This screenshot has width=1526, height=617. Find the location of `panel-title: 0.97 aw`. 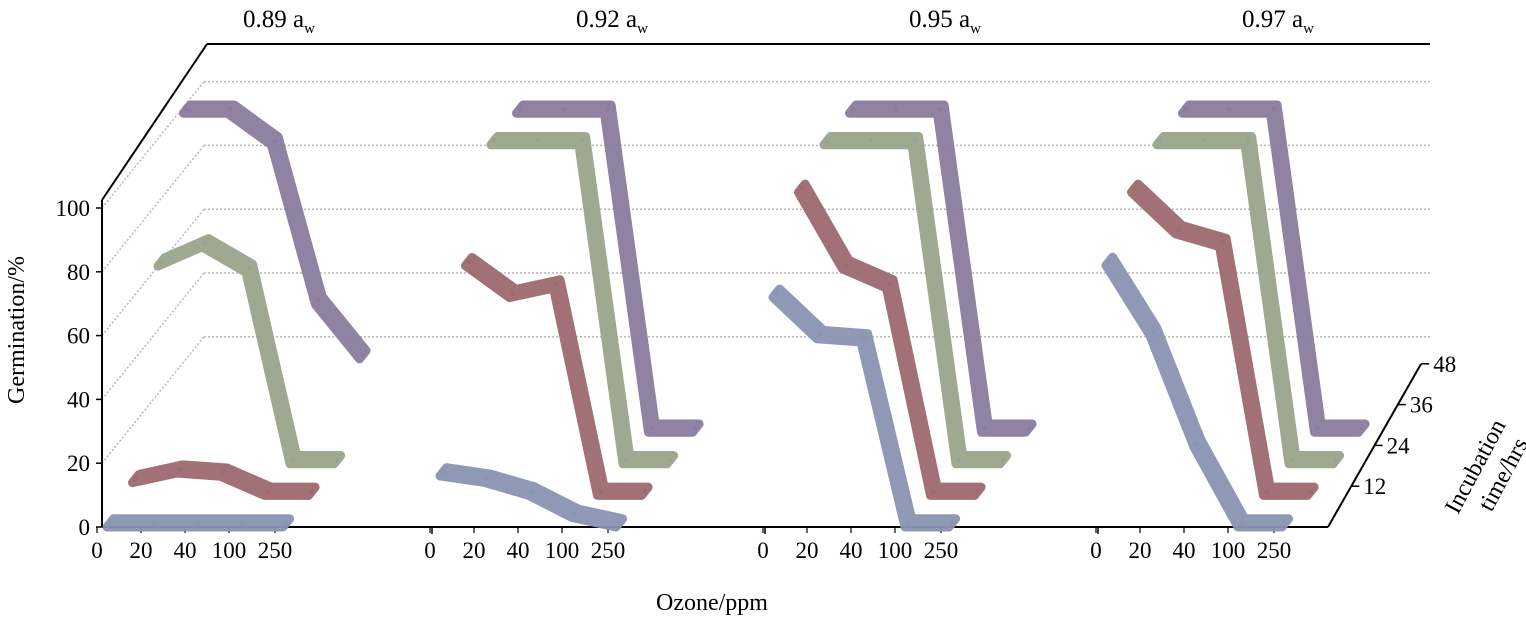

panel-title: 0.97 aw is located at coordinates (1278, 21).